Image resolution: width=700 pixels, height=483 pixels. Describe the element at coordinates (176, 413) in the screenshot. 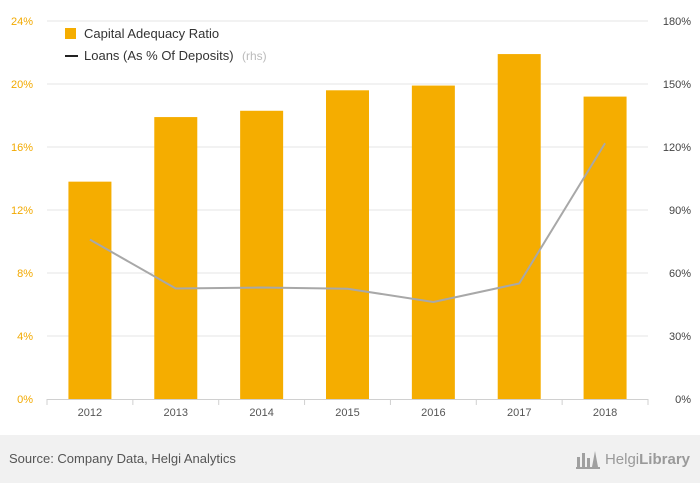

I see `x-tick-label: 2013` at that location.